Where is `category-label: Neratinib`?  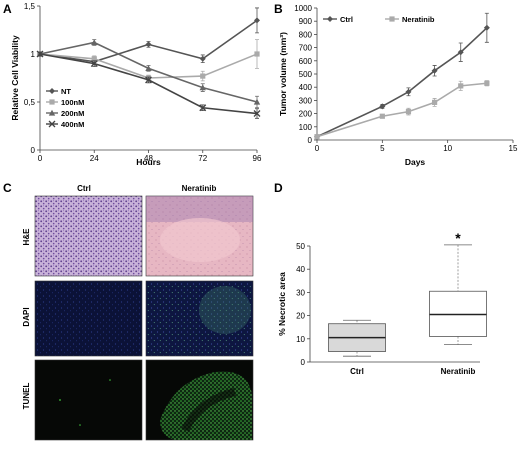 category-label: Neratinib is located at coordinates (458, 371).